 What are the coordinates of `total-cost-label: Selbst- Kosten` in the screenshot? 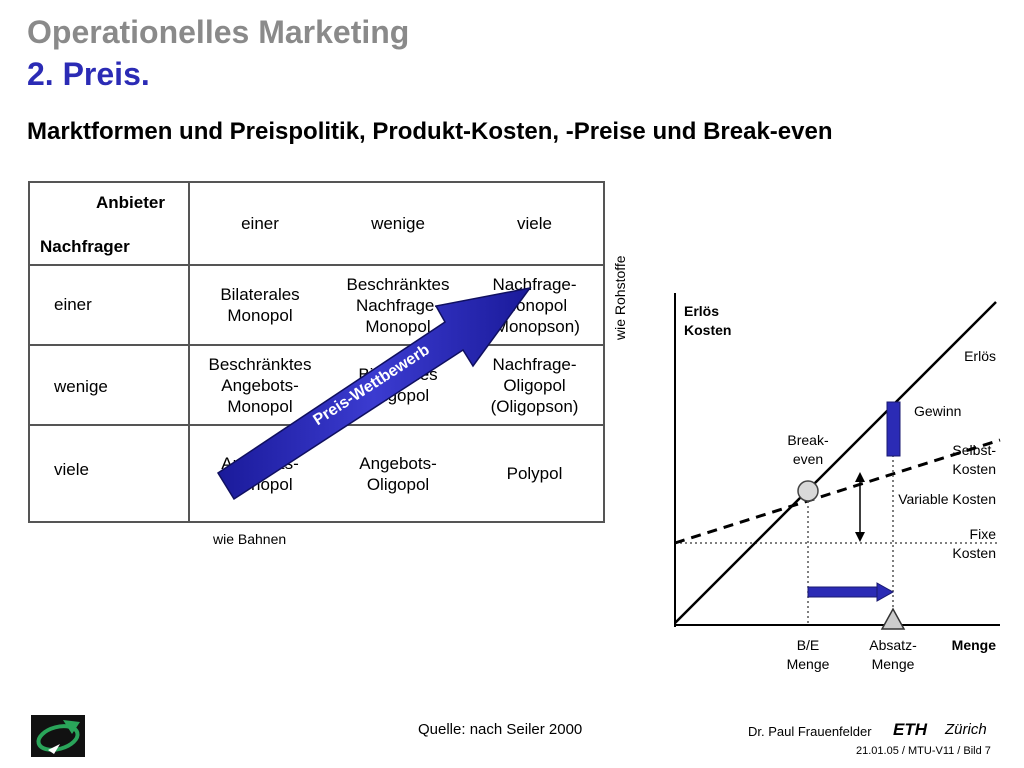 It's located at (974, 459).